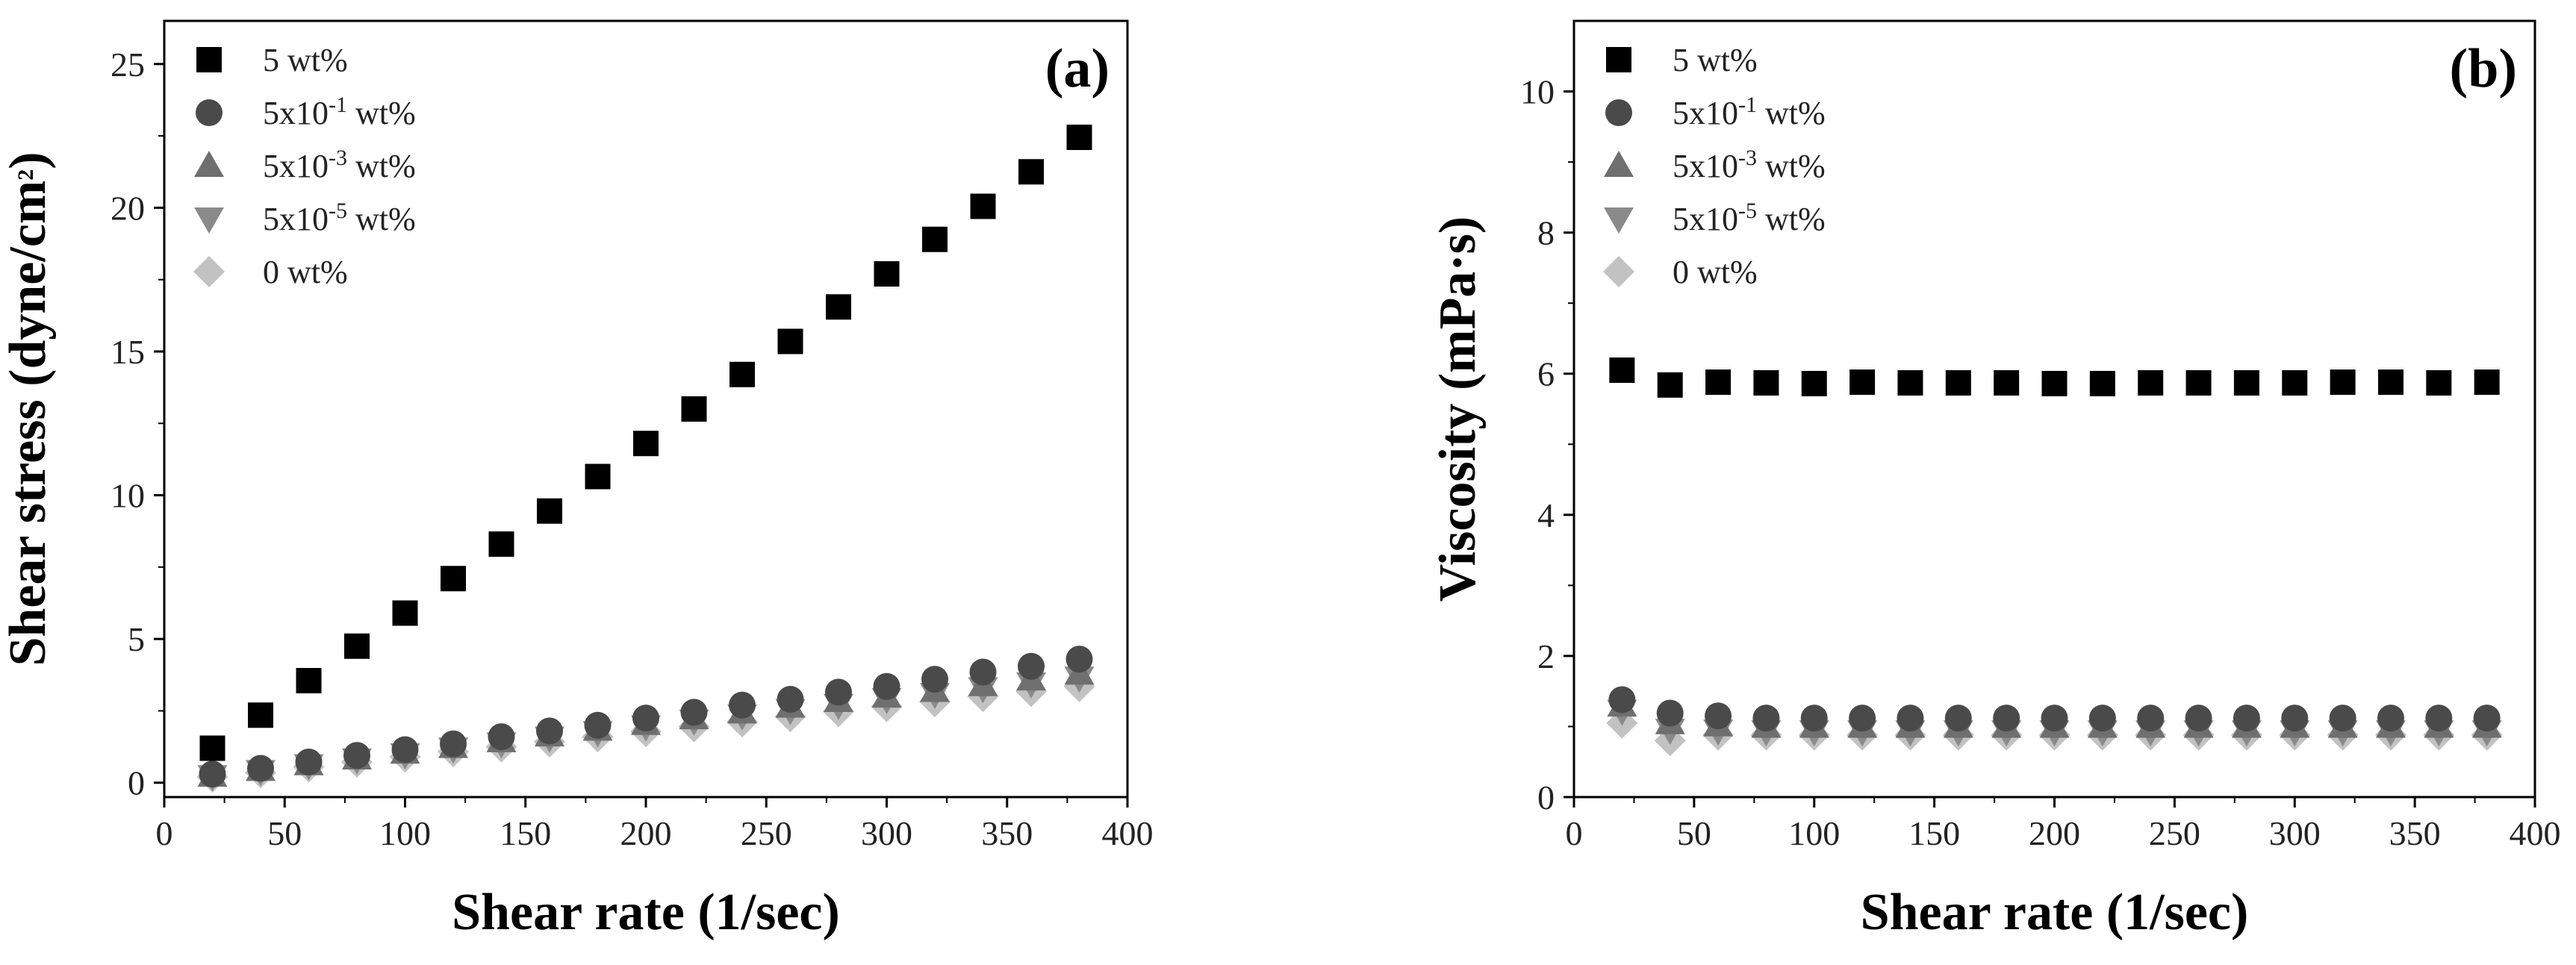  I want to click on y-tick-label: 2, so click(1546, 656).